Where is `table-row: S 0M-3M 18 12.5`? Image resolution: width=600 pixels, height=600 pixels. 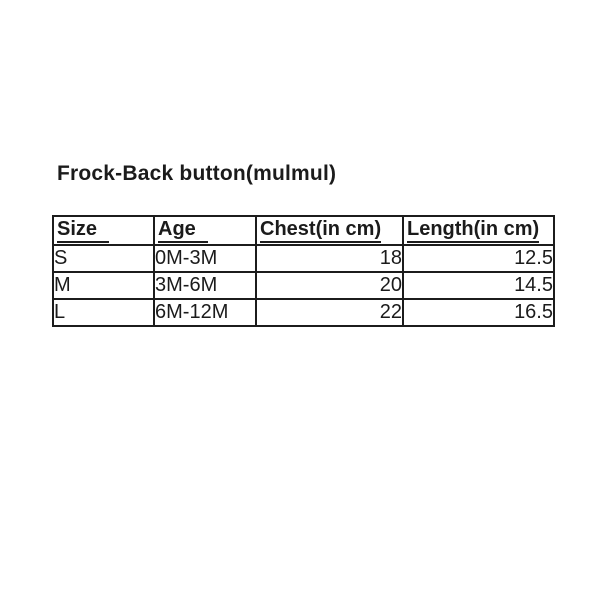
table-row: S 0M-3M 18 12.5 is located at coordinates (303, 258).